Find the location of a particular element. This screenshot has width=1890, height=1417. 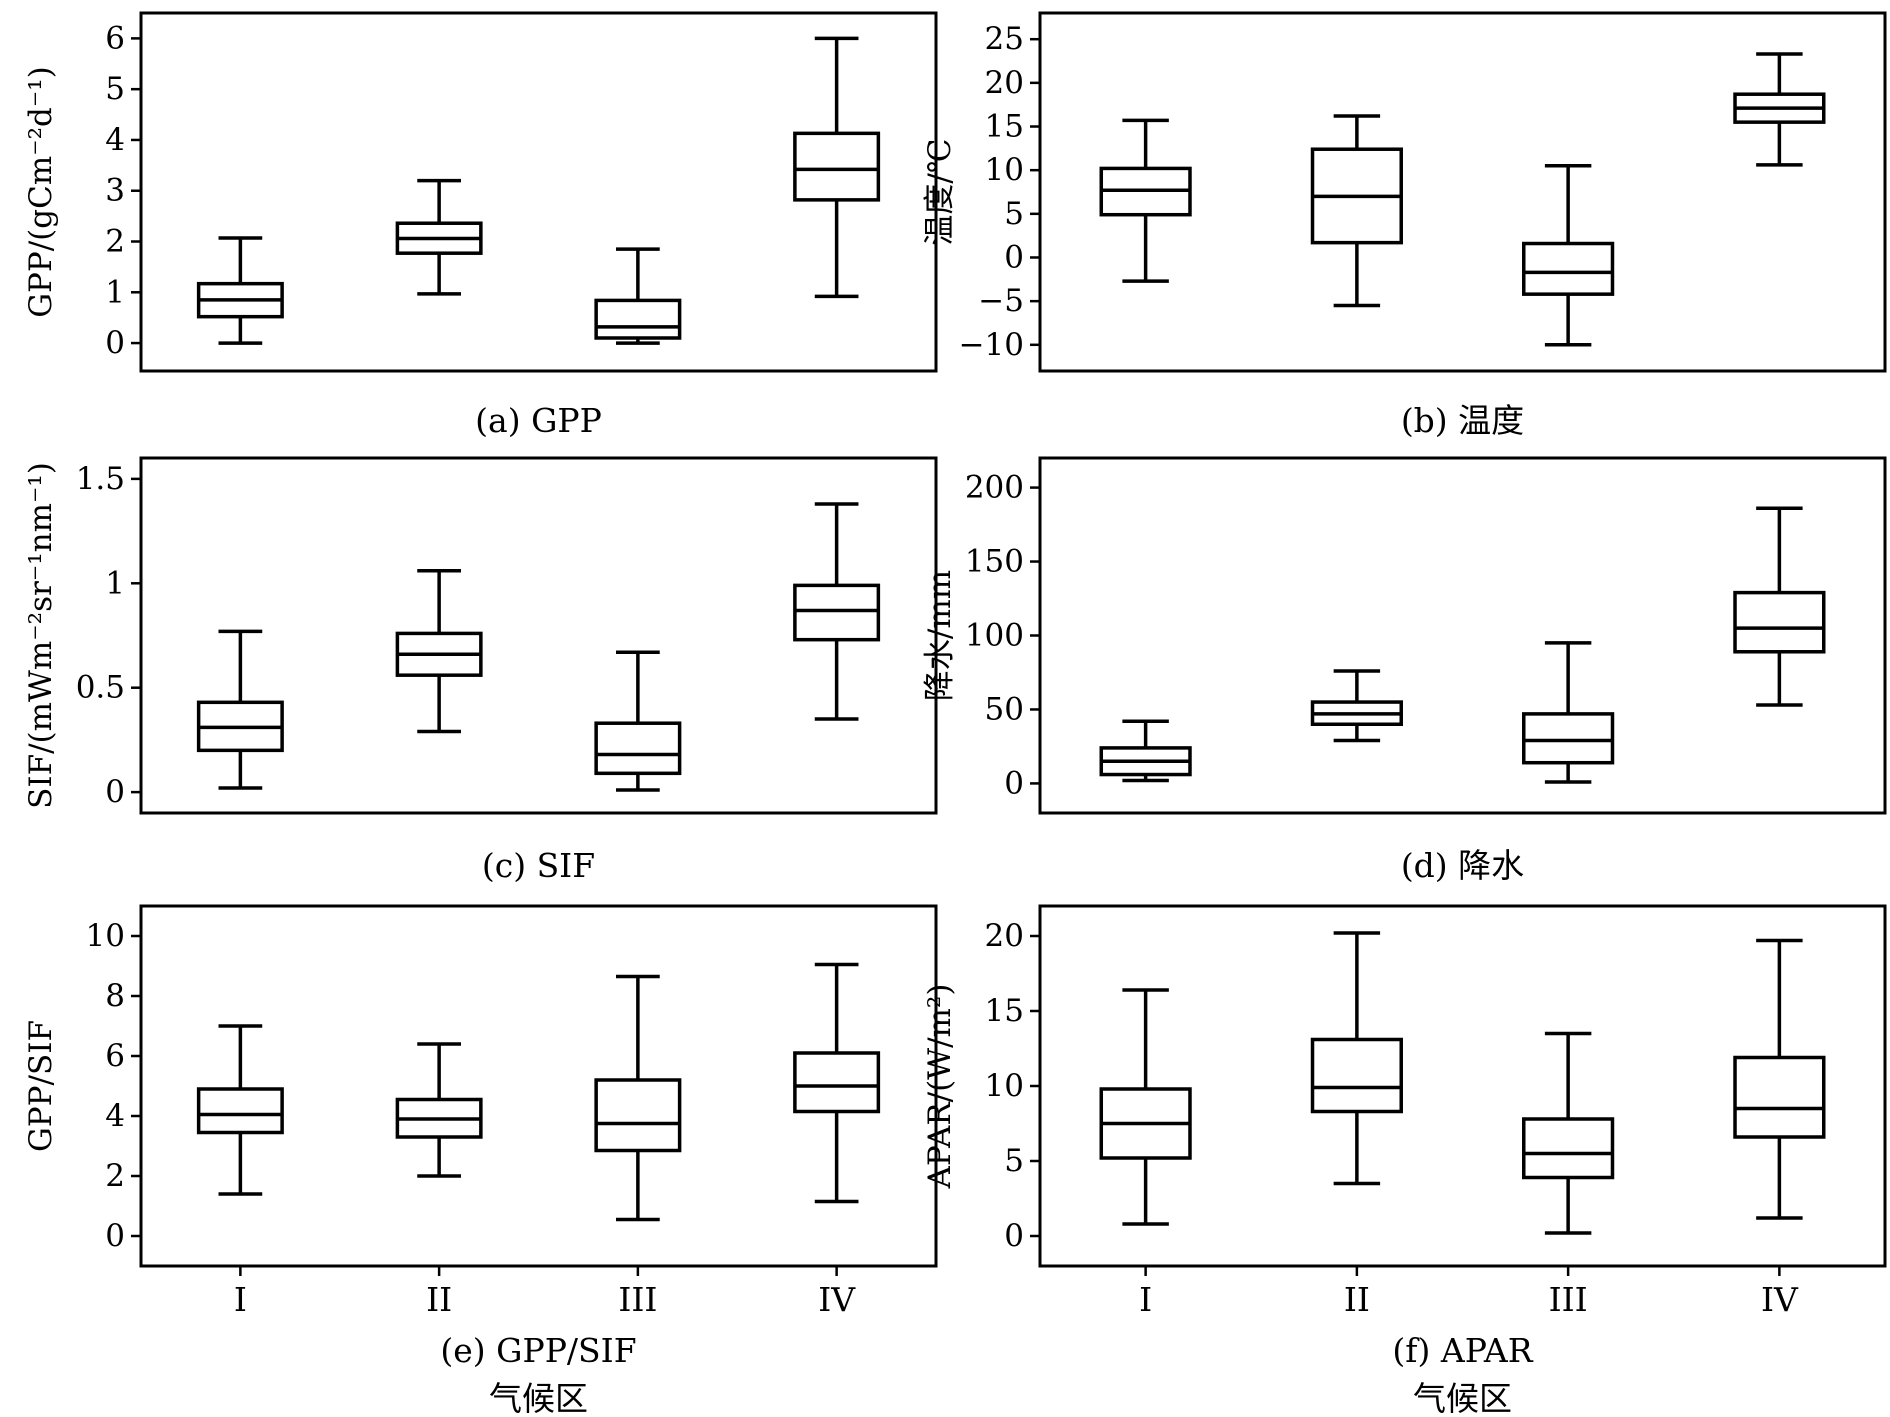

y-tick-label: 3 is located at coordinates (115, 191).